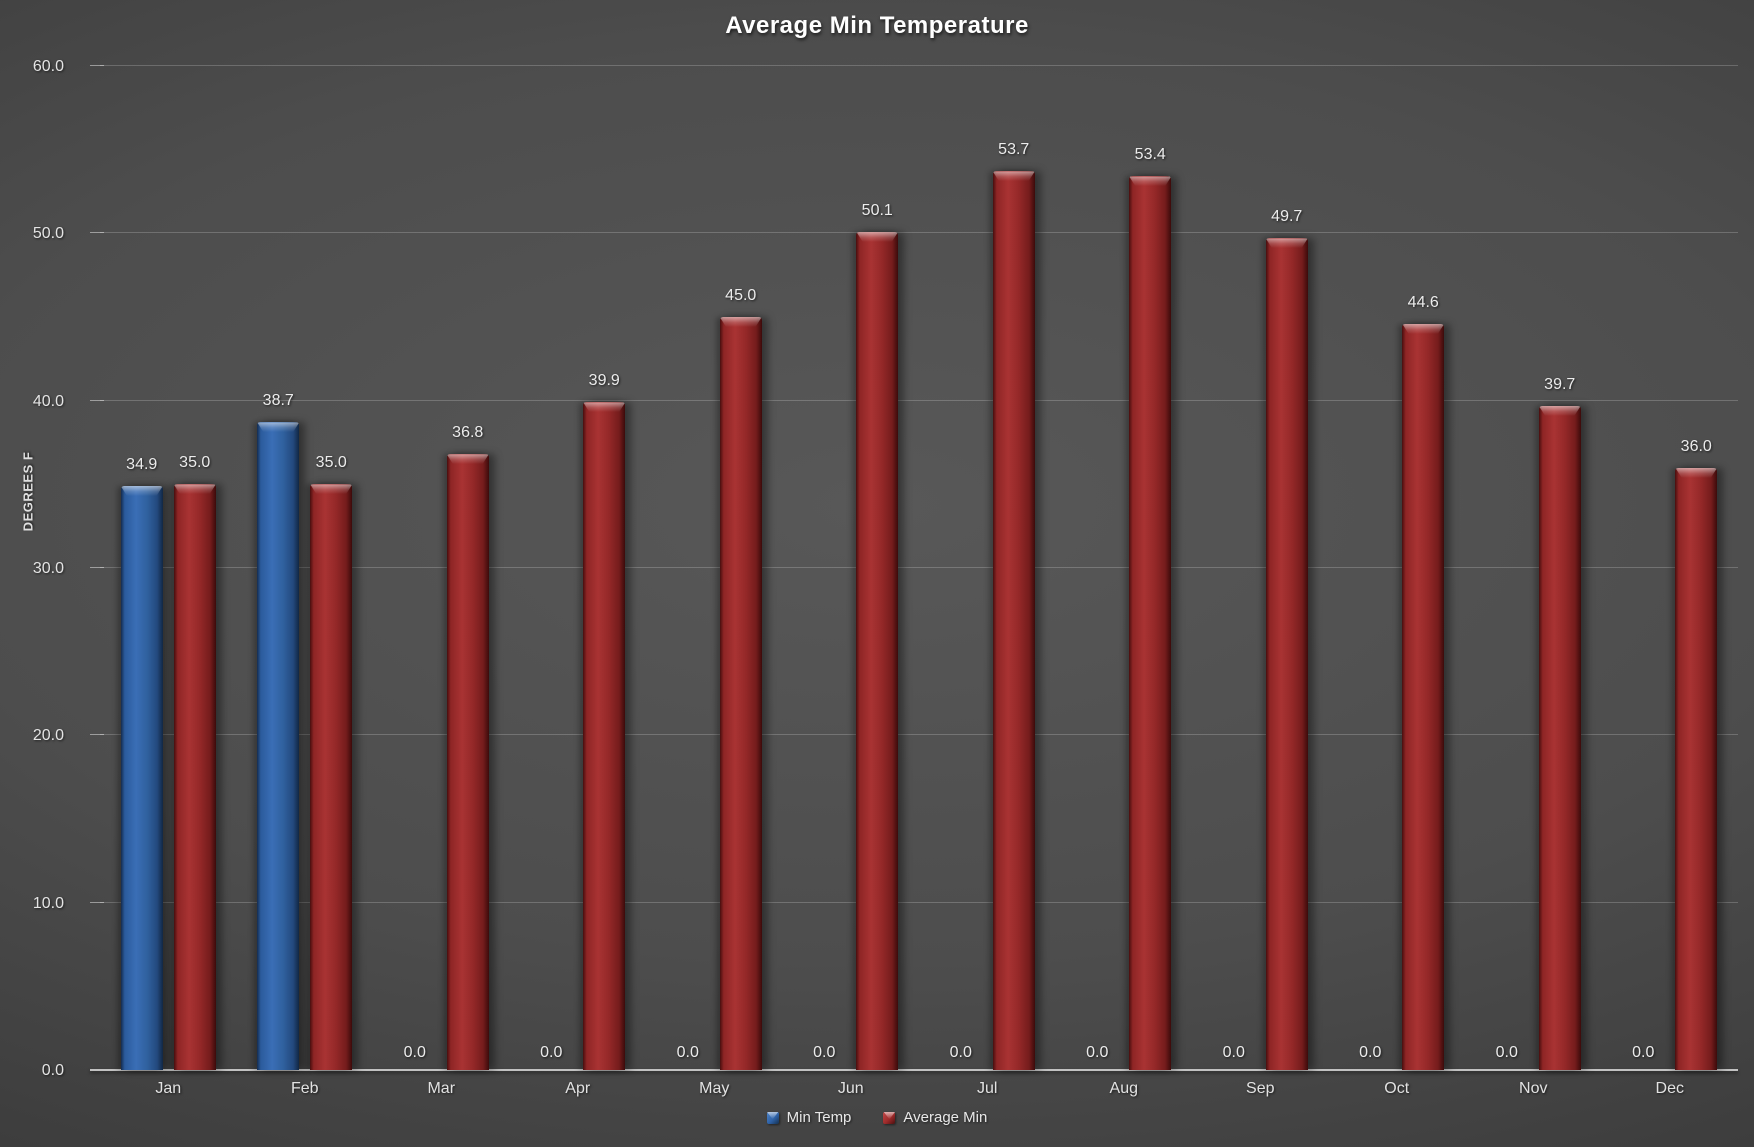 Image resolution: width=1754 pixels, height=1147 pixels. Describe the element at coordinates (877, 650) in the screenshot. I see `bar-average-min-jun` at that location.